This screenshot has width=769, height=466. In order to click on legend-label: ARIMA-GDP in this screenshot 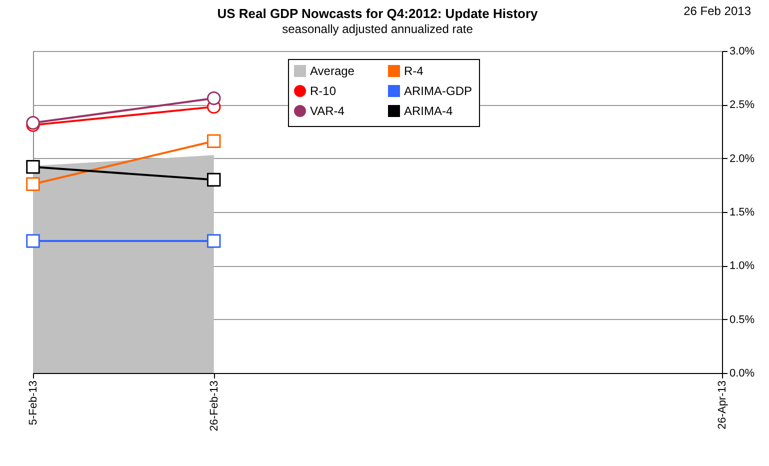, I will do `click(438, 91)`.